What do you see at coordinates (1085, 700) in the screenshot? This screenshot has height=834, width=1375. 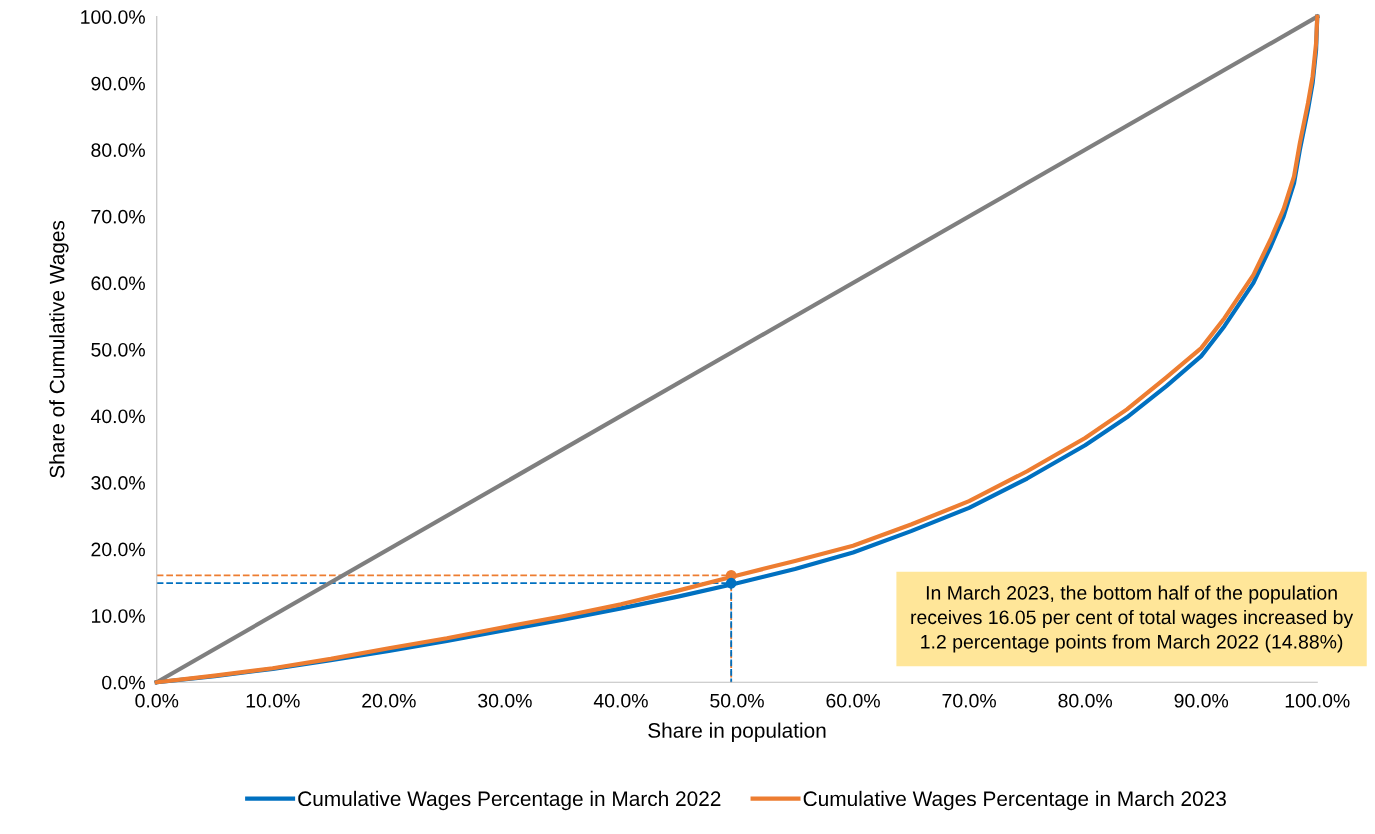 I see `x-tick-label: 80.0%` at bounding box center [1085, 700].